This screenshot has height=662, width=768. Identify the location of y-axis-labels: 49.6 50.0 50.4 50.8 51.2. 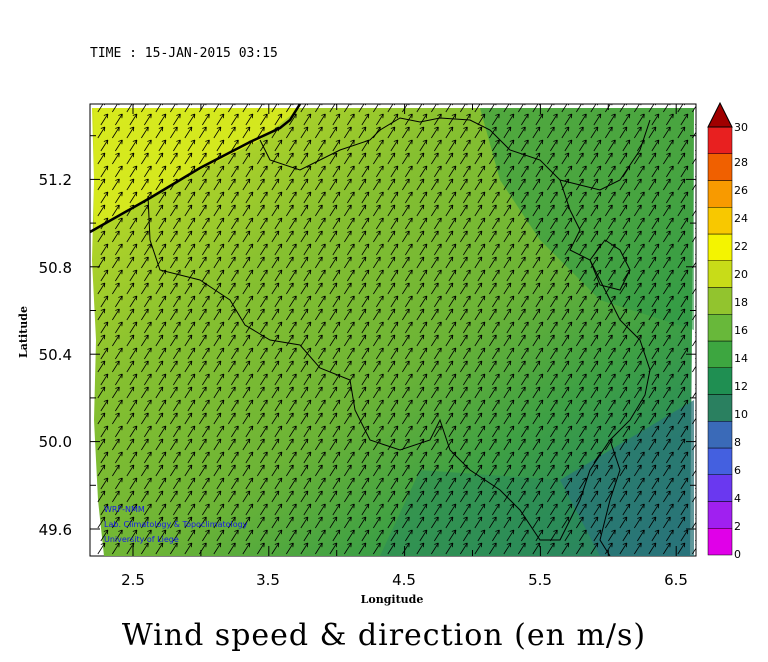
(55, 355).